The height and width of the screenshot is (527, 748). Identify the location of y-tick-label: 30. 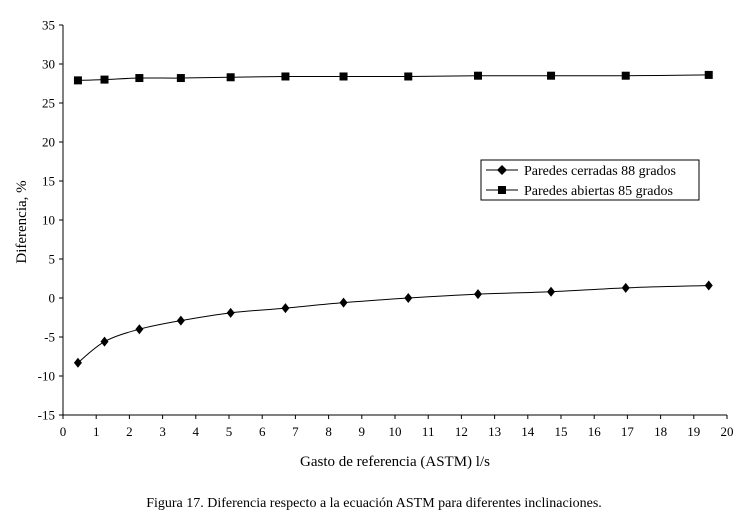
(48, 64).